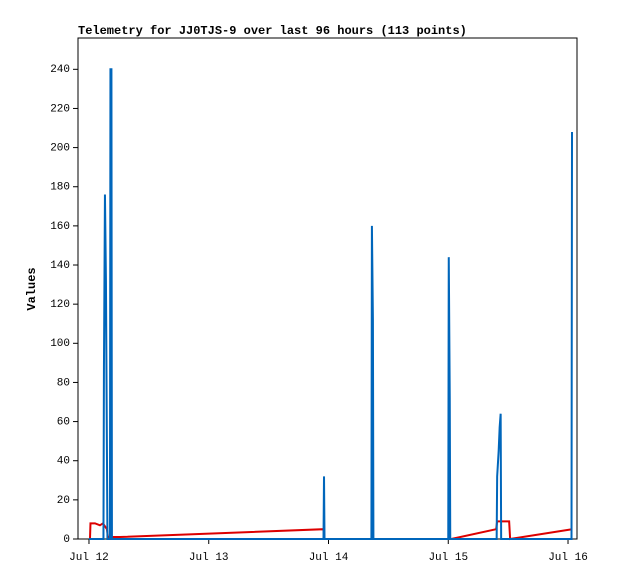 This screenshot has height=579, width=618. Describe the element at coordinates (60, 344) in the screenshot. I see `y-tick-label: 100` at that location.